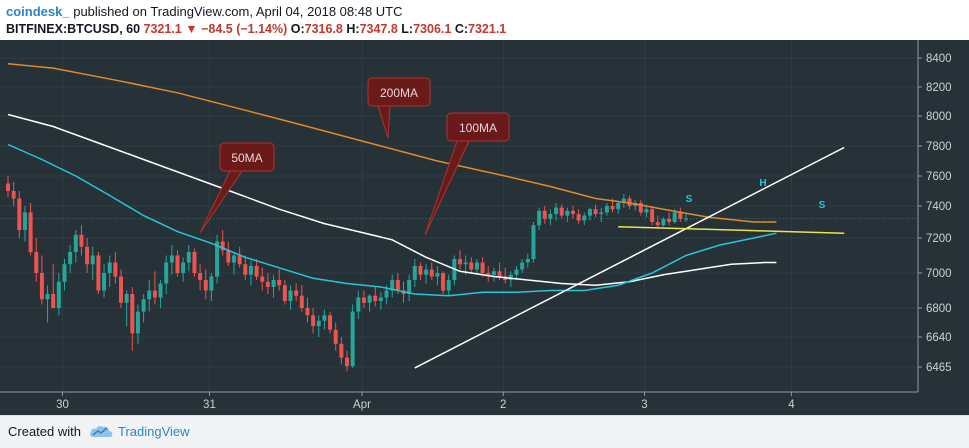  Describe the element at coordinates (731, 230) in the screenshot. I see `support-line` at that location.